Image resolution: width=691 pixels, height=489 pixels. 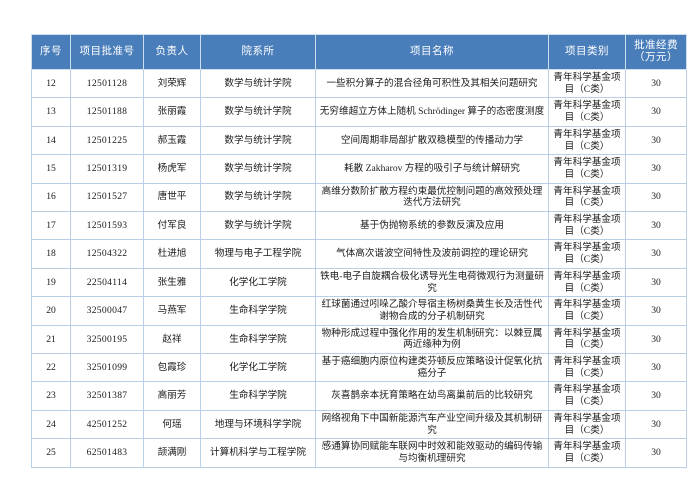 I want to click on cell-project-title: 网络视角下中国新能源汽车产业空间升级及其机制研究, so click(x=432, y=424).